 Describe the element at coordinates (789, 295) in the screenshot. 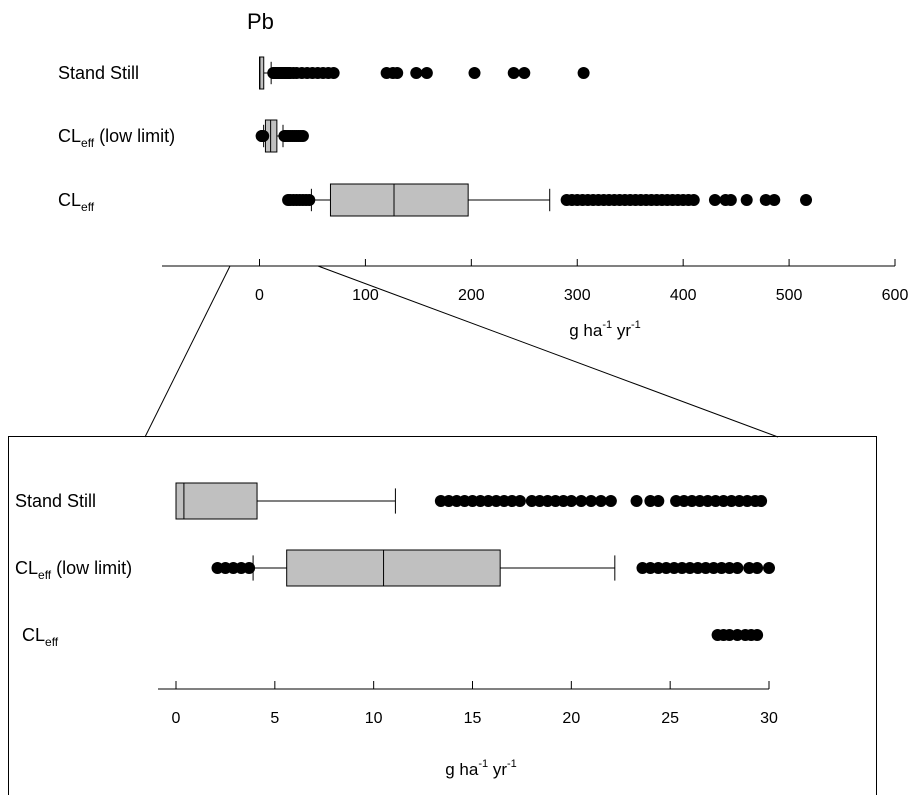

I see `x-tick-label: 500` at that location.